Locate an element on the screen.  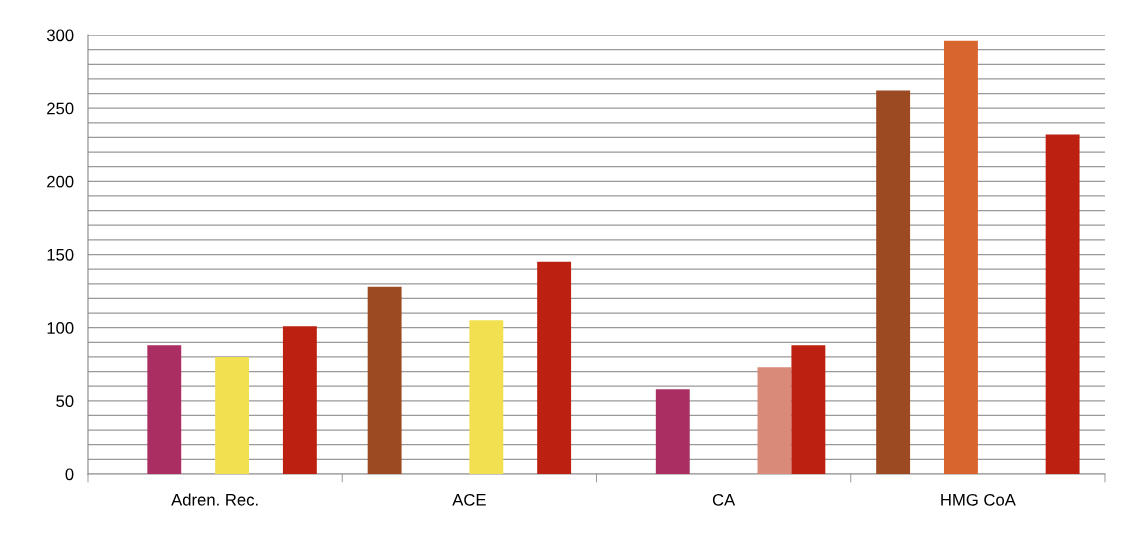
y-tick-label: 300 is located at coordinates (60, 35).